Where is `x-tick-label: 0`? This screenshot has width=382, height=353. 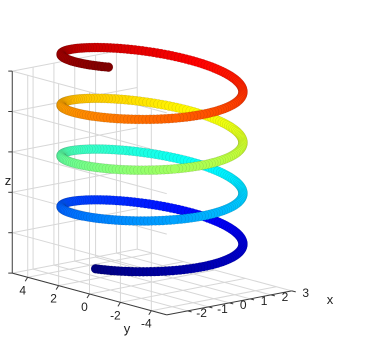 x-tick-label: 0 is located at coordinates (243, 305).